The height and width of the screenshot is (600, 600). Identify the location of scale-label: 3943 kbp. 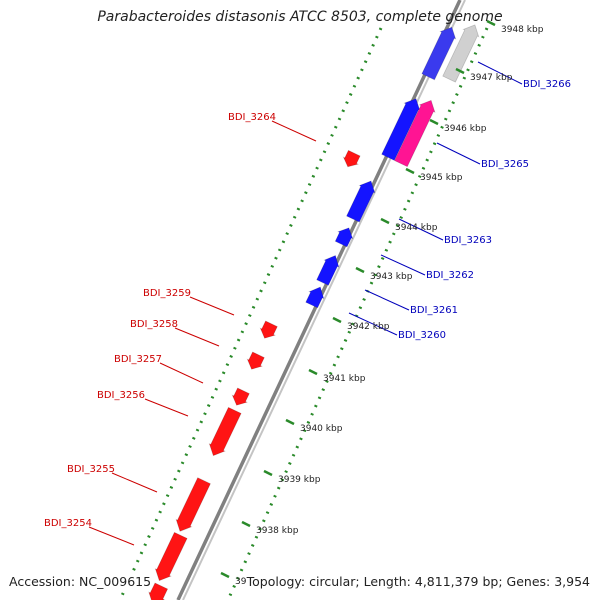
(391, 277).